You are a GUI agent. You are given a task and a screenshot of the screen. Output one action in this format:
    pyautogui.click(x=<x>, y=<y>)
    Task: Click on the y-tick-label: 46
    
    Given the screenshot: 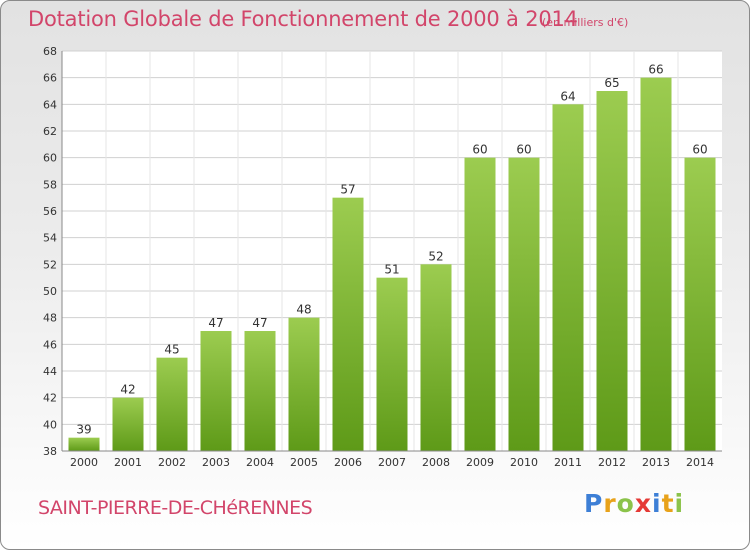 What is the action you would take?
    pyautogui.click(x=50, y=344)
    